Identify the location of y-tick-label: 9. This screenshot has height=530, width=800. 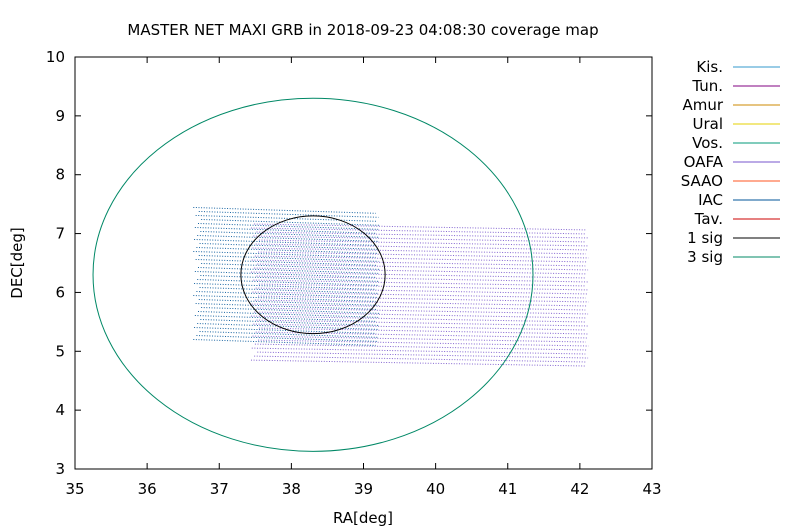
(60, 116).